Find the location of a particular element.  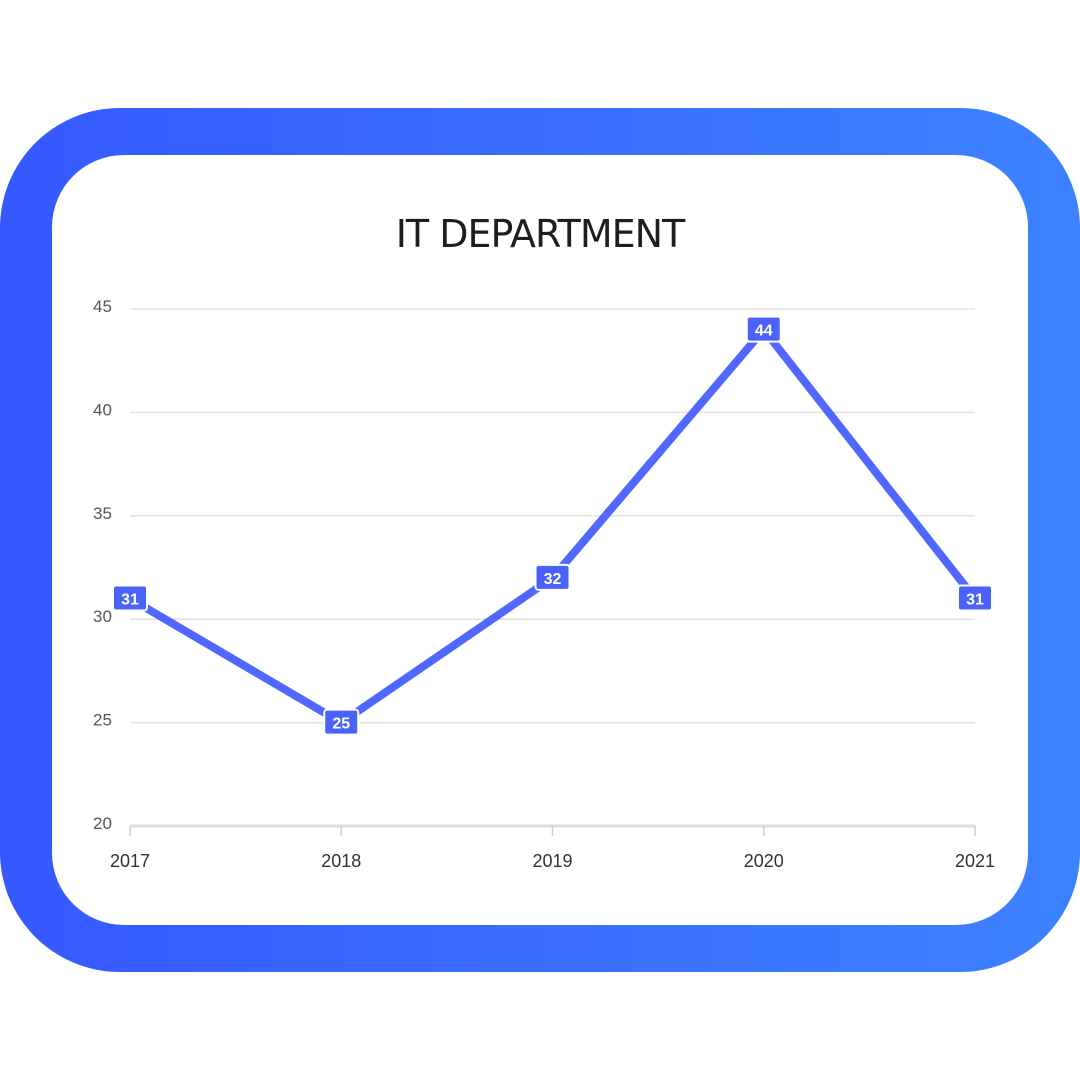

y-tick-label: 35 is located at coordinates (102, 513).